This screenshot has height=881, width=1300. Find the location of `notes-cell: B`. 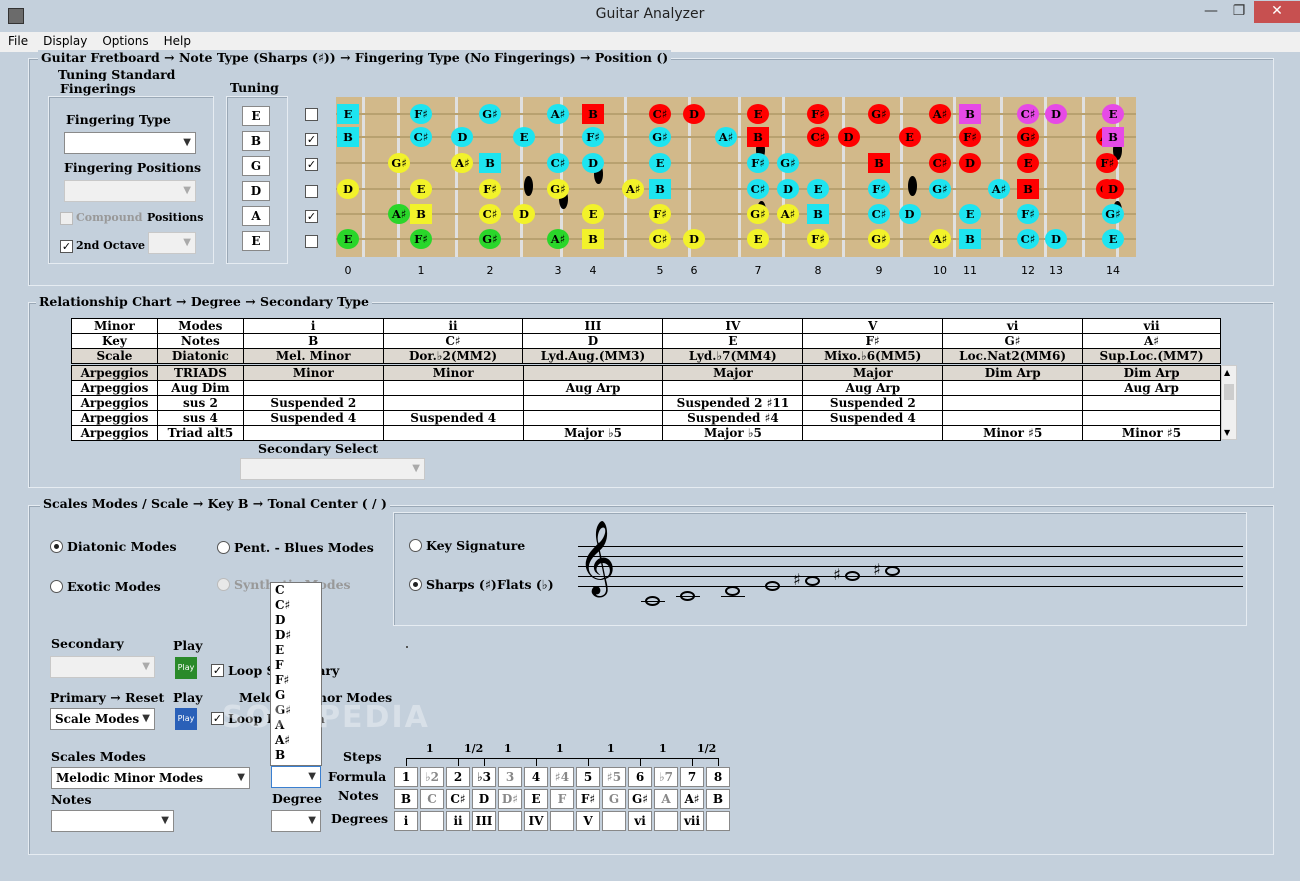

notes-cell: B is located at coordinates (718, 799).